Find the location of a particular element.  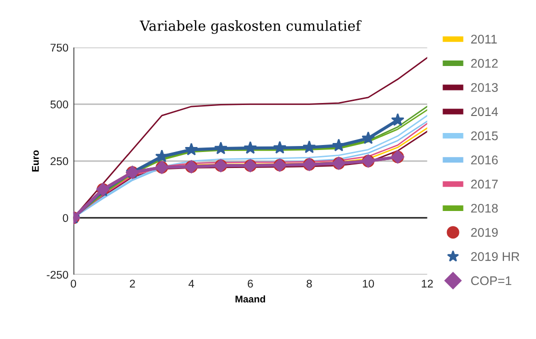

y-tick-label: 0 is located at coordinates (65, 218).